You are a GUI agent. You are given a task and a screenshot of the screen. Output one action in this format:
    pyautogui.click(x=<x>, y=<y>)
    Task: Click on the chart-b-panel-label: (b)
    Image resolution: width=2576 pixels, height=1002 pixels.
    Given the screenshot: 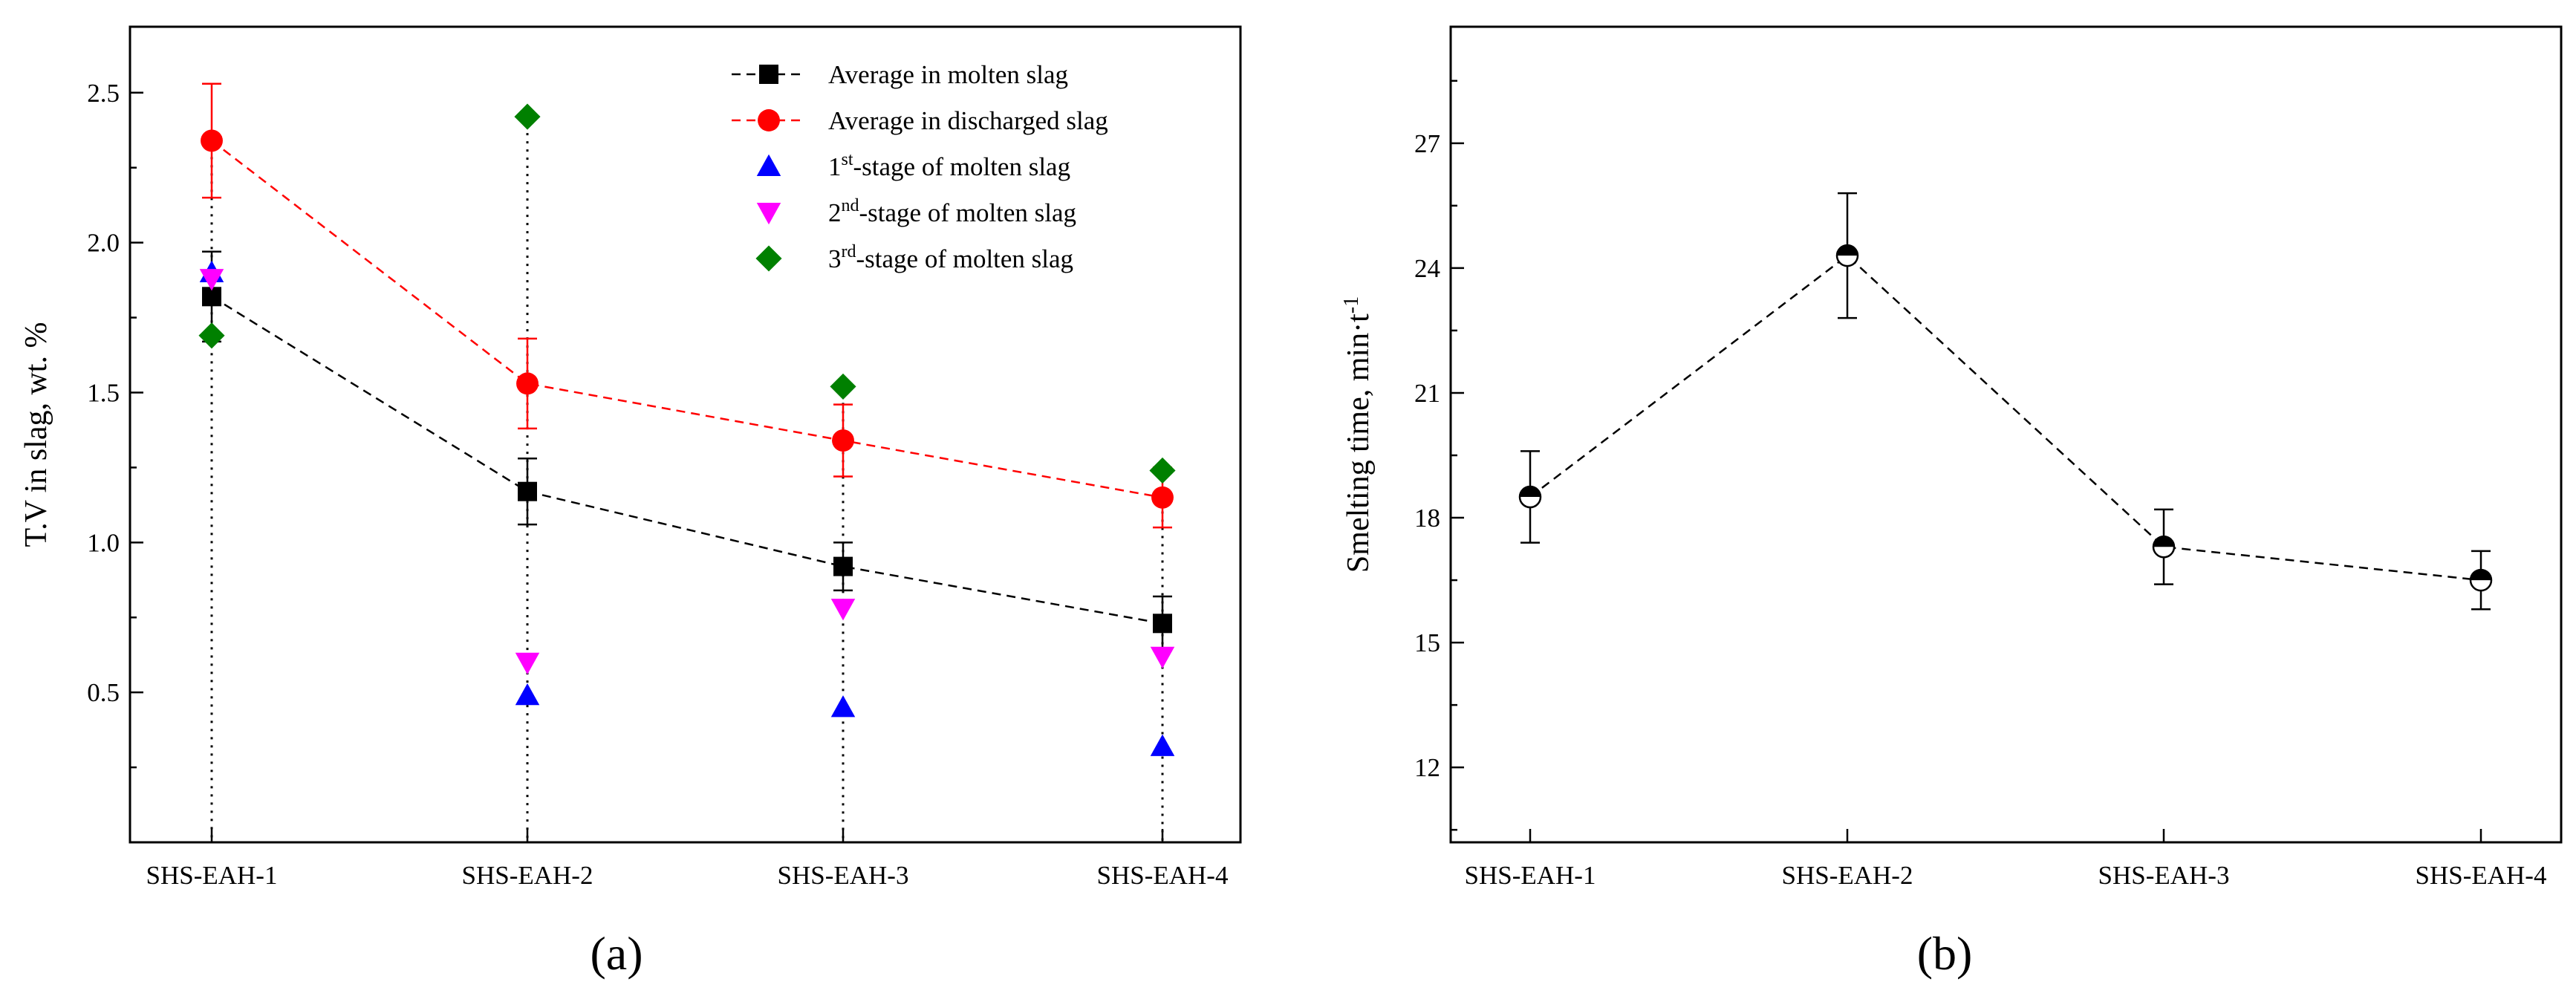 What is the action you would take?
    pyautogui.click(x=1945, y=953)
    